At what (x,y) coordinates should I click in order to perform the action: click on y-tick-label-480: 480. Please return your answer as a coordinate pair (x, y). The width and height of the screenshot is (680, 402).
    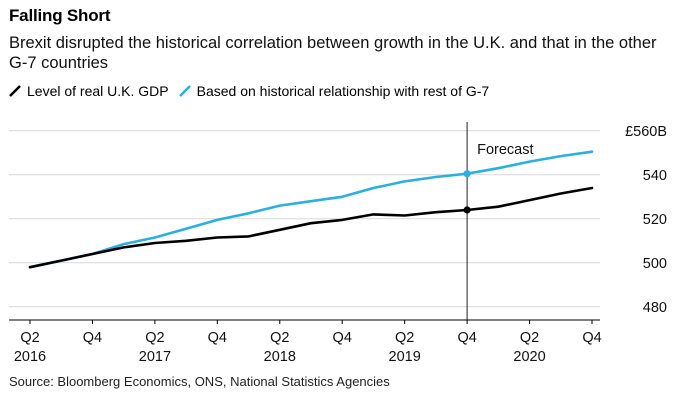
    Looking at the image, I should click on (655, 308).